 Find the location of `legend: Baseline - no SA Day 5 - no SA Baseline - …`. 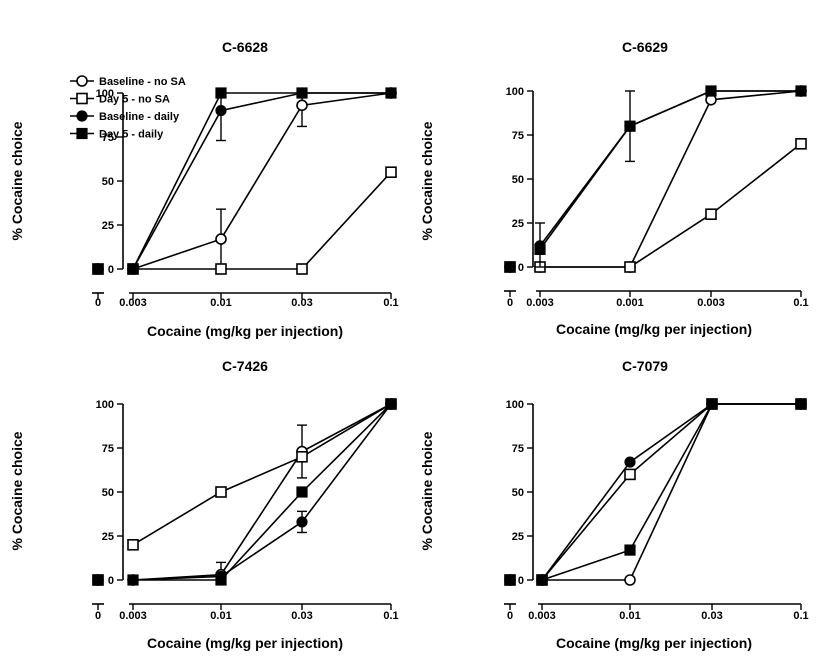

legend: Baseline - no SA Day 5 - no SA Baseline - … is located at coordinates (128, 108).